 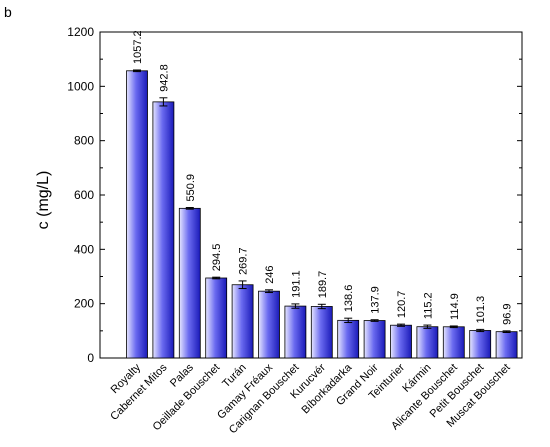 What do you see at coordinates (376, 300) in the screenshot?
I see `data-label: 137.9` at bounding box center [376, 300].